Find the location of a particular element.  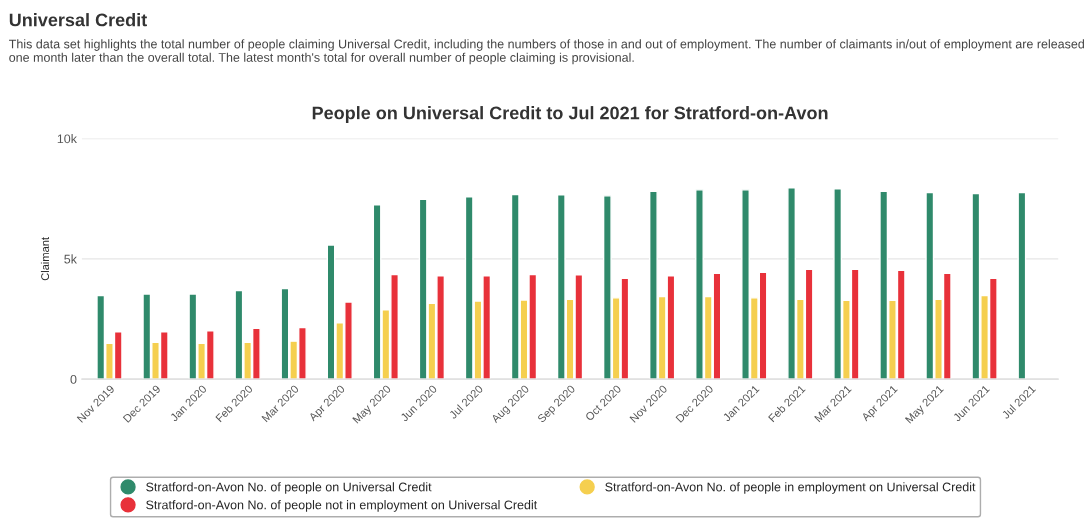

text: This data set highlights the total number of people claiming Universal Credit, including the numbers of those in and out of employment. The number of claimants in/out of employment are released one month later than the overall total. The latest month's total for overall number of people claiming is provisional. is located at coordinates (546, 52).